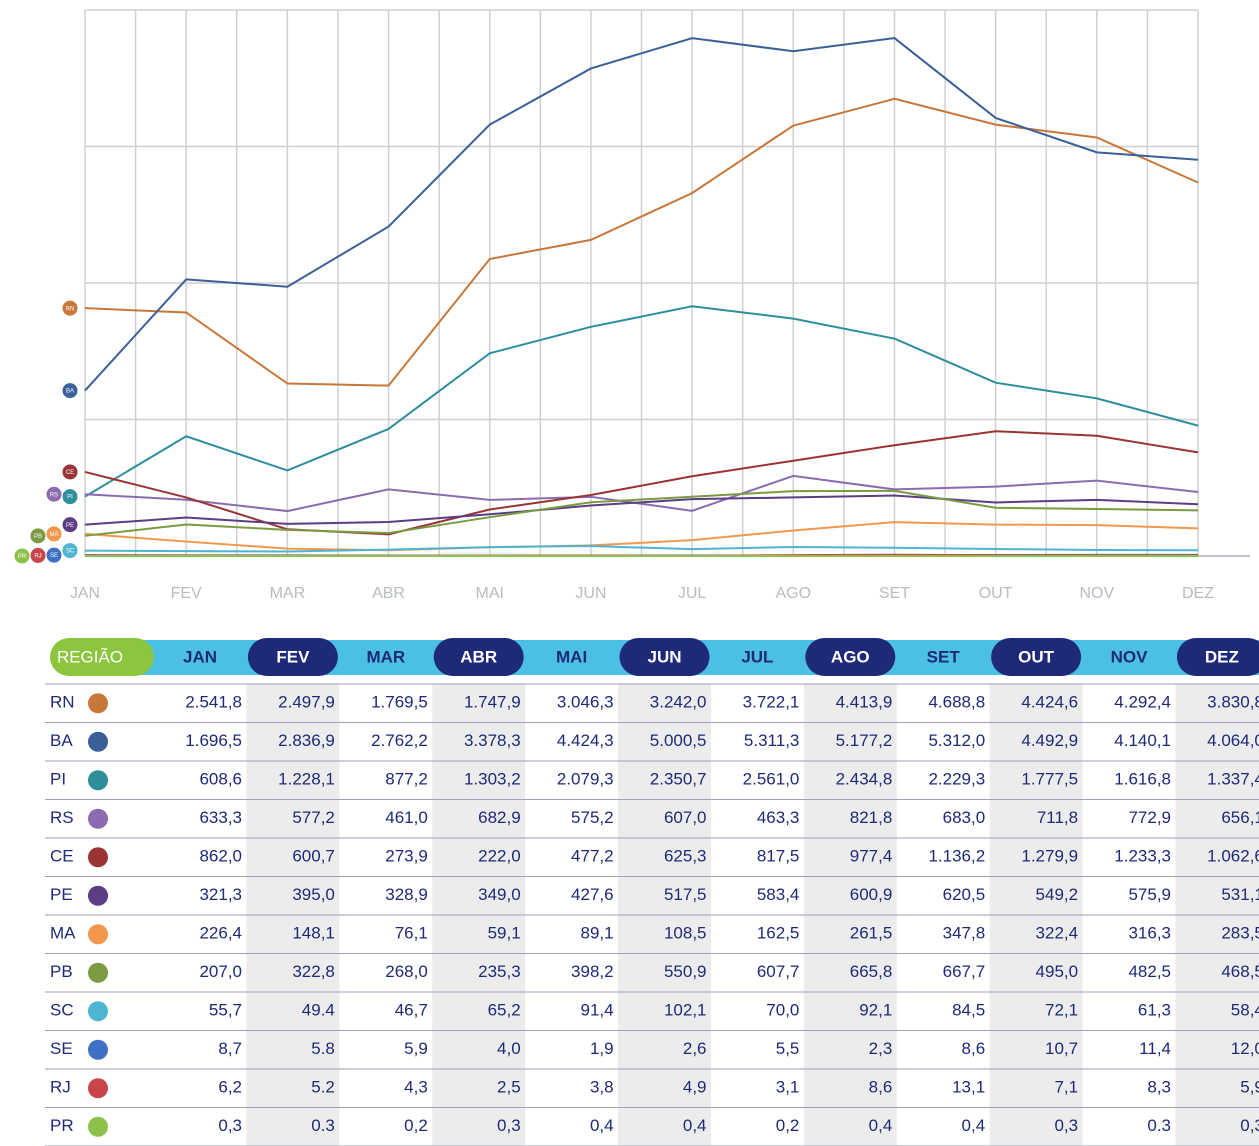 The image size is (1259, 1146). I want to click on table-cell: 1.777,5, so click(1049, 779).